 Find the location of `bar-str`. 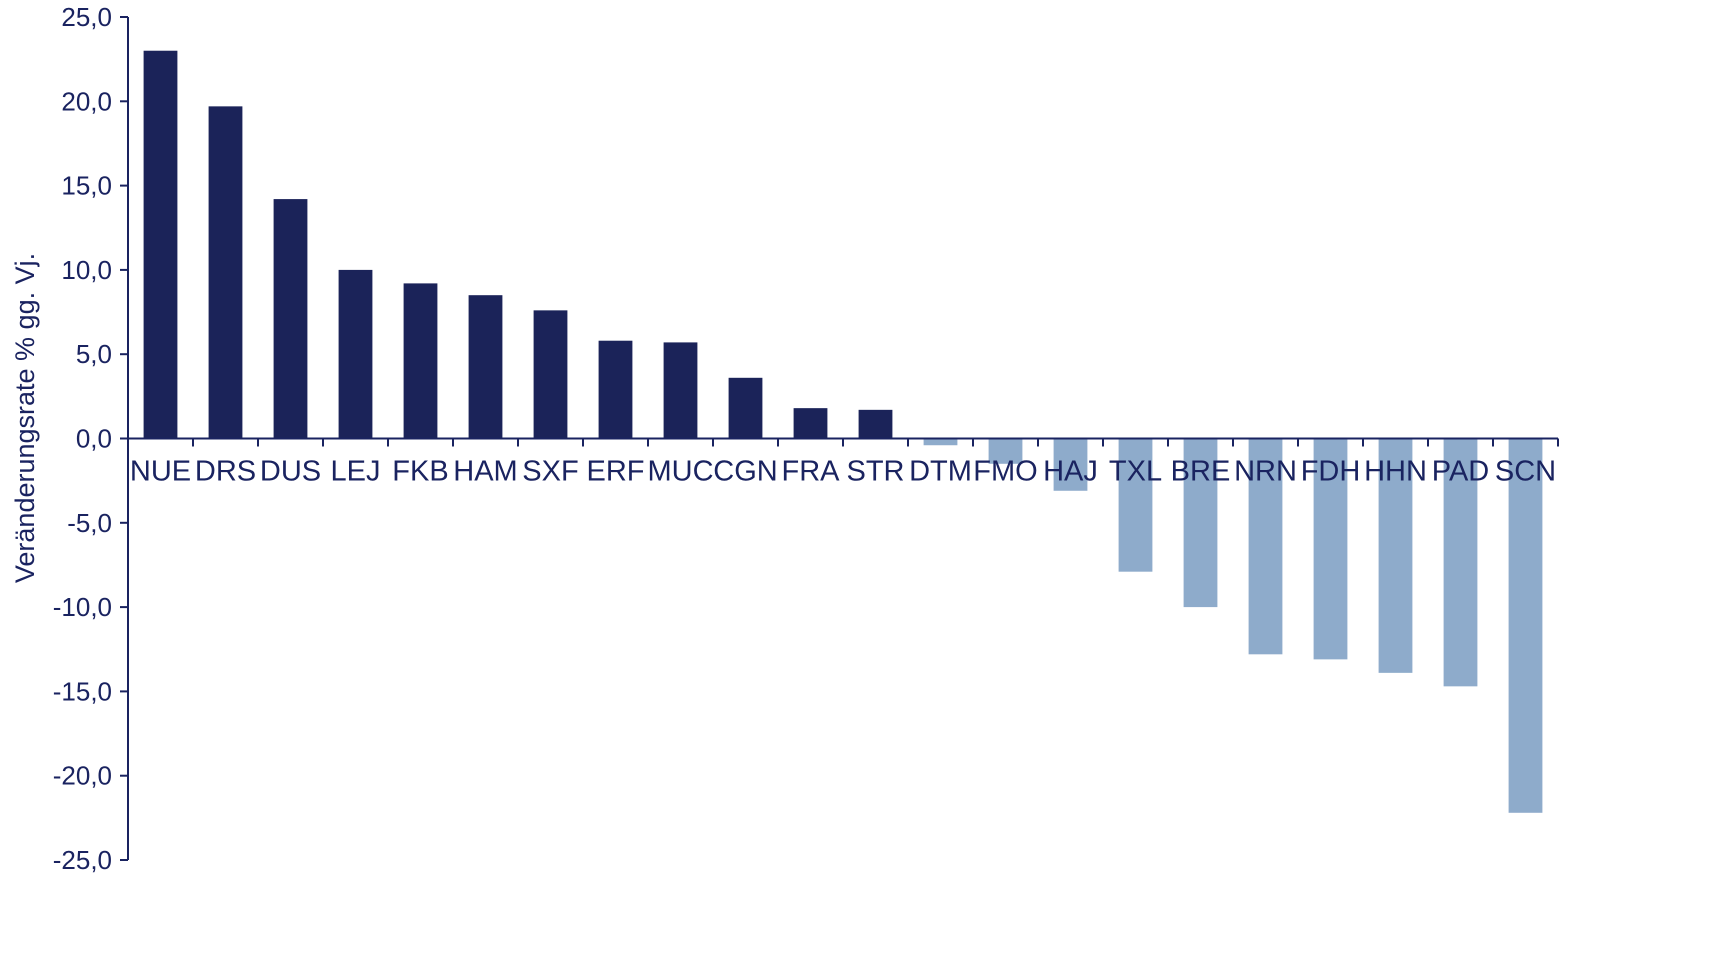

bar-str is located at coordinates (875, 424).